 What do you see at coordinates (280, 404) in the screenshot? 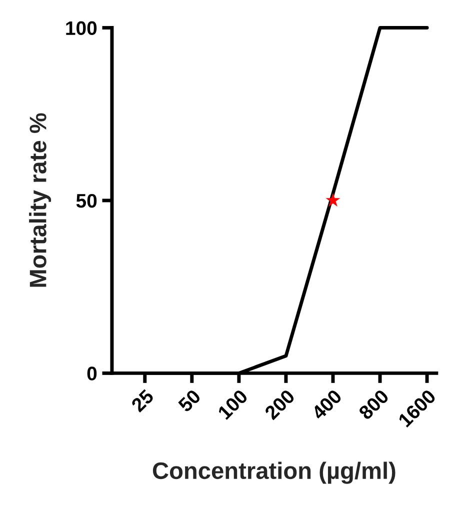
I see `x-tick-label: 200` at bounding box center [280, 404].